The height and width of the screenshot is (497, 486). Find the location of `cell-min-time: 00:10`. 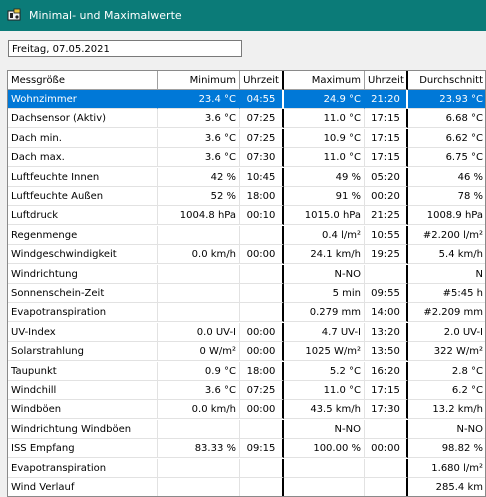

cell-min-time: 00:10 is located at coordinates (262, 216).